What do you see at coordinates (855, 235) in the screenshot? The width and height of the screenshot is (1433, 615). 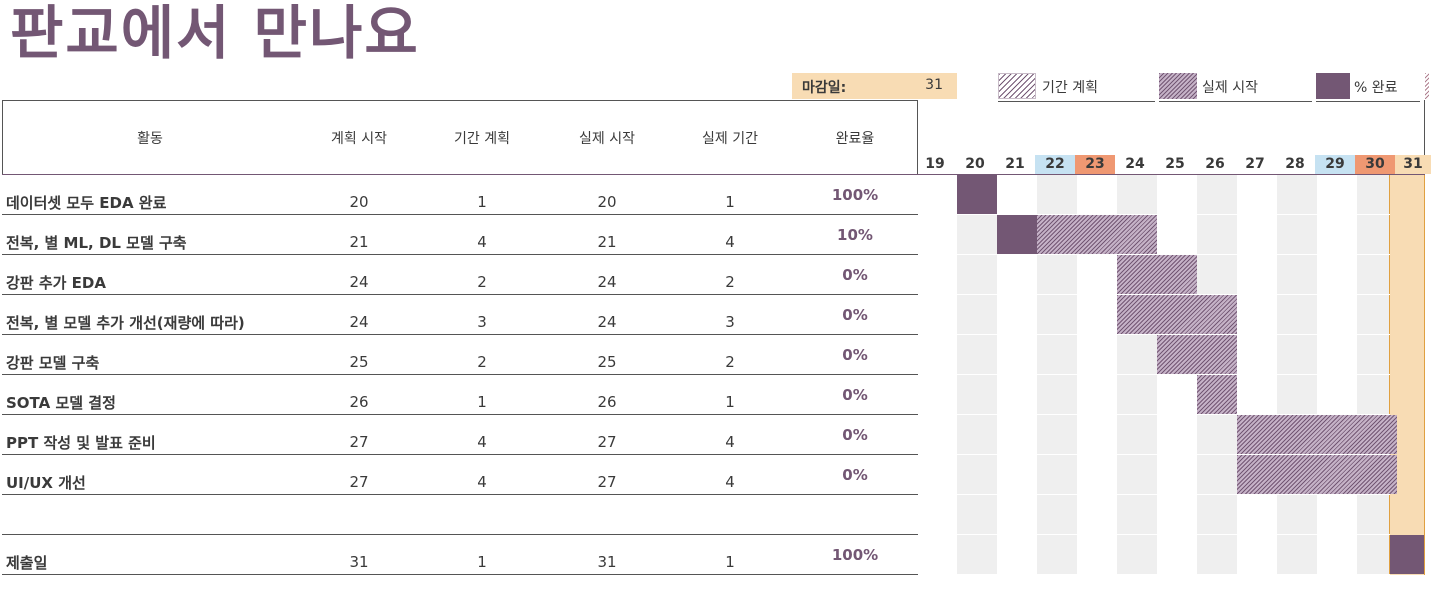 I see `completion-cell: 10%` at bounding box center [855, 235].